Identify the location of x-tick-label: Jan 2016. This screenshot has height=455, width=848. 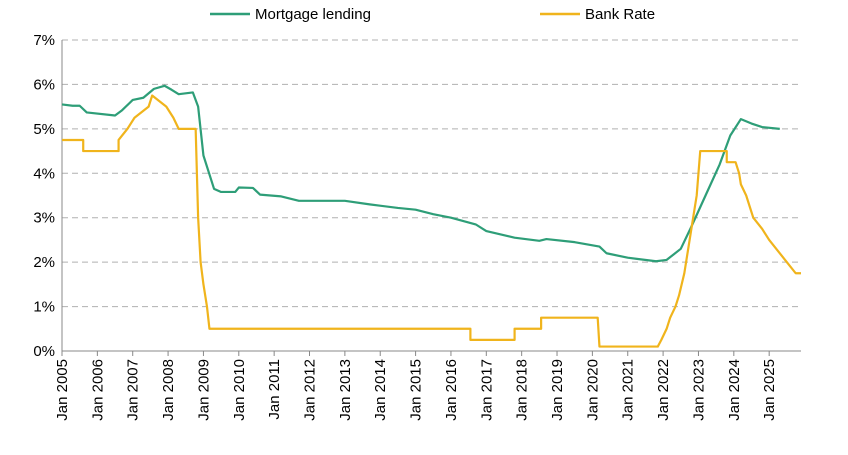
(451, 390).